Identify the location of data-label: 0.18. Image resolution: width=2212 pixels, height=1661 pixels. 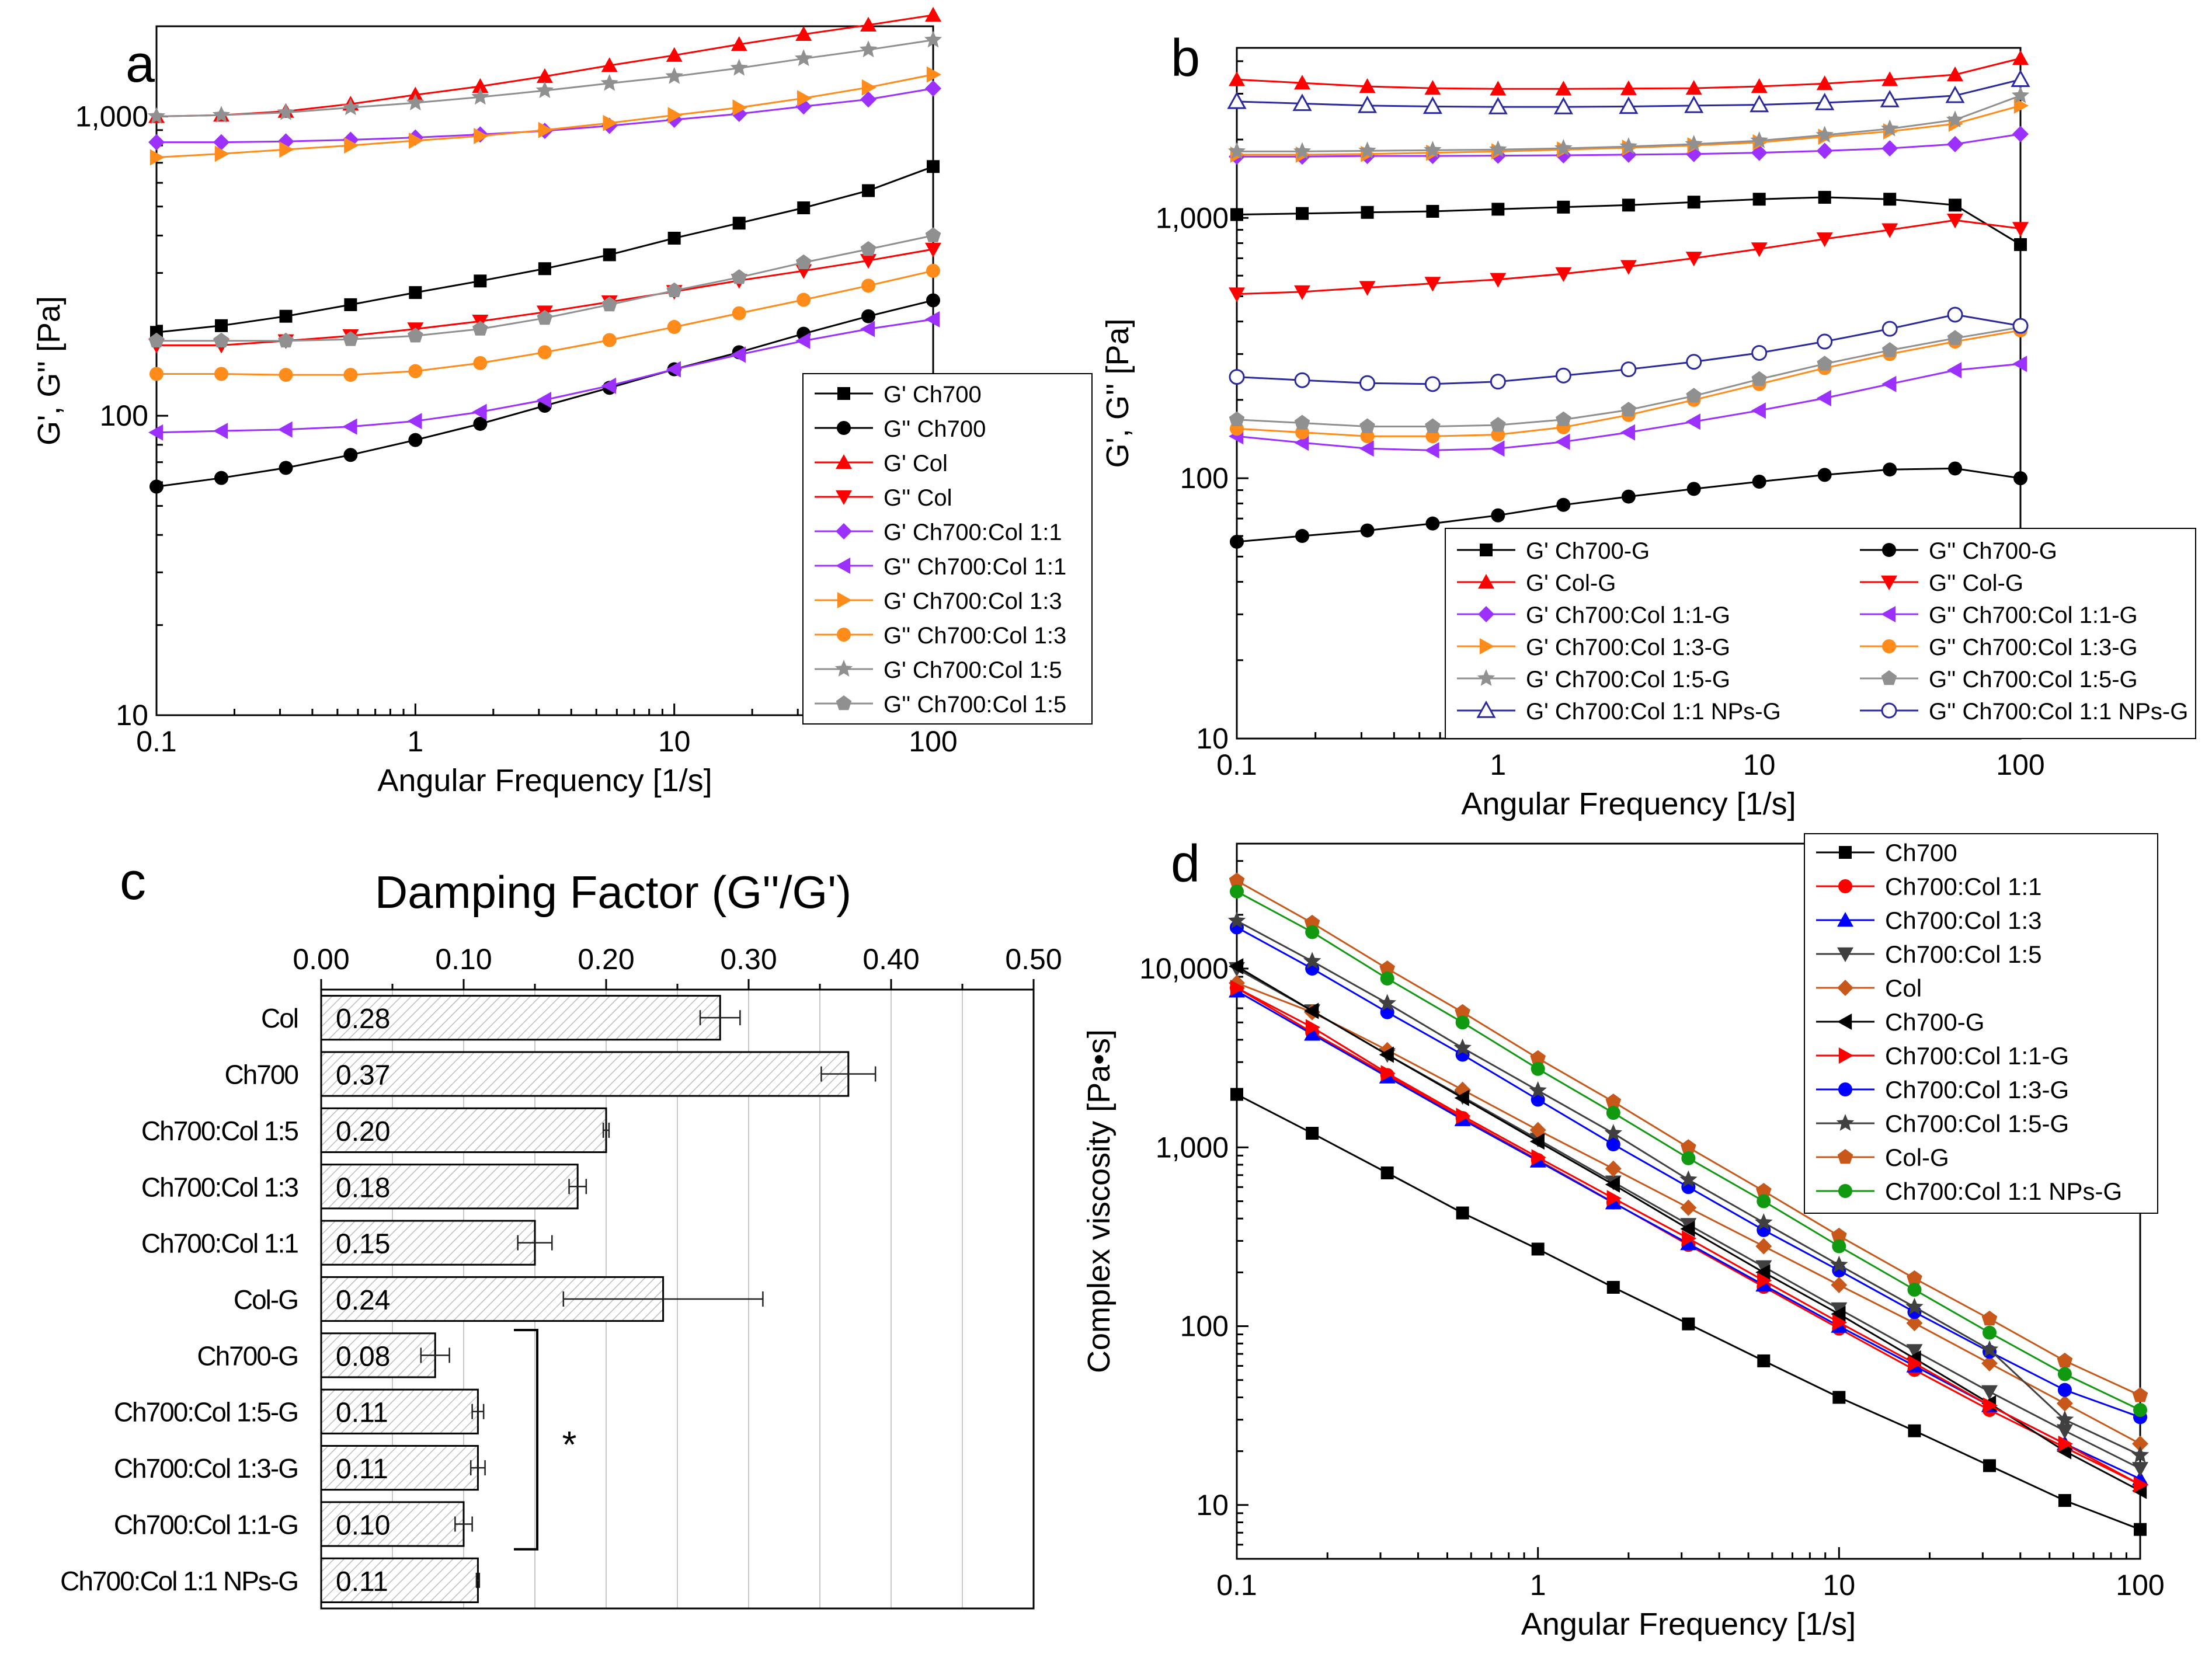
(363, 1187).